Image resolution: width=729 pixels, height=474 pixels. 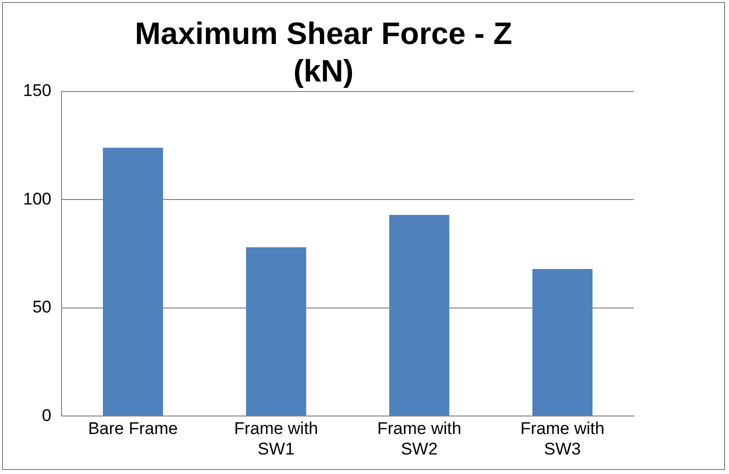 What do you see at coordinates (37, 198) in the screenshot?
I see `y-tick-label: 100` at bounding box center [37, 198].